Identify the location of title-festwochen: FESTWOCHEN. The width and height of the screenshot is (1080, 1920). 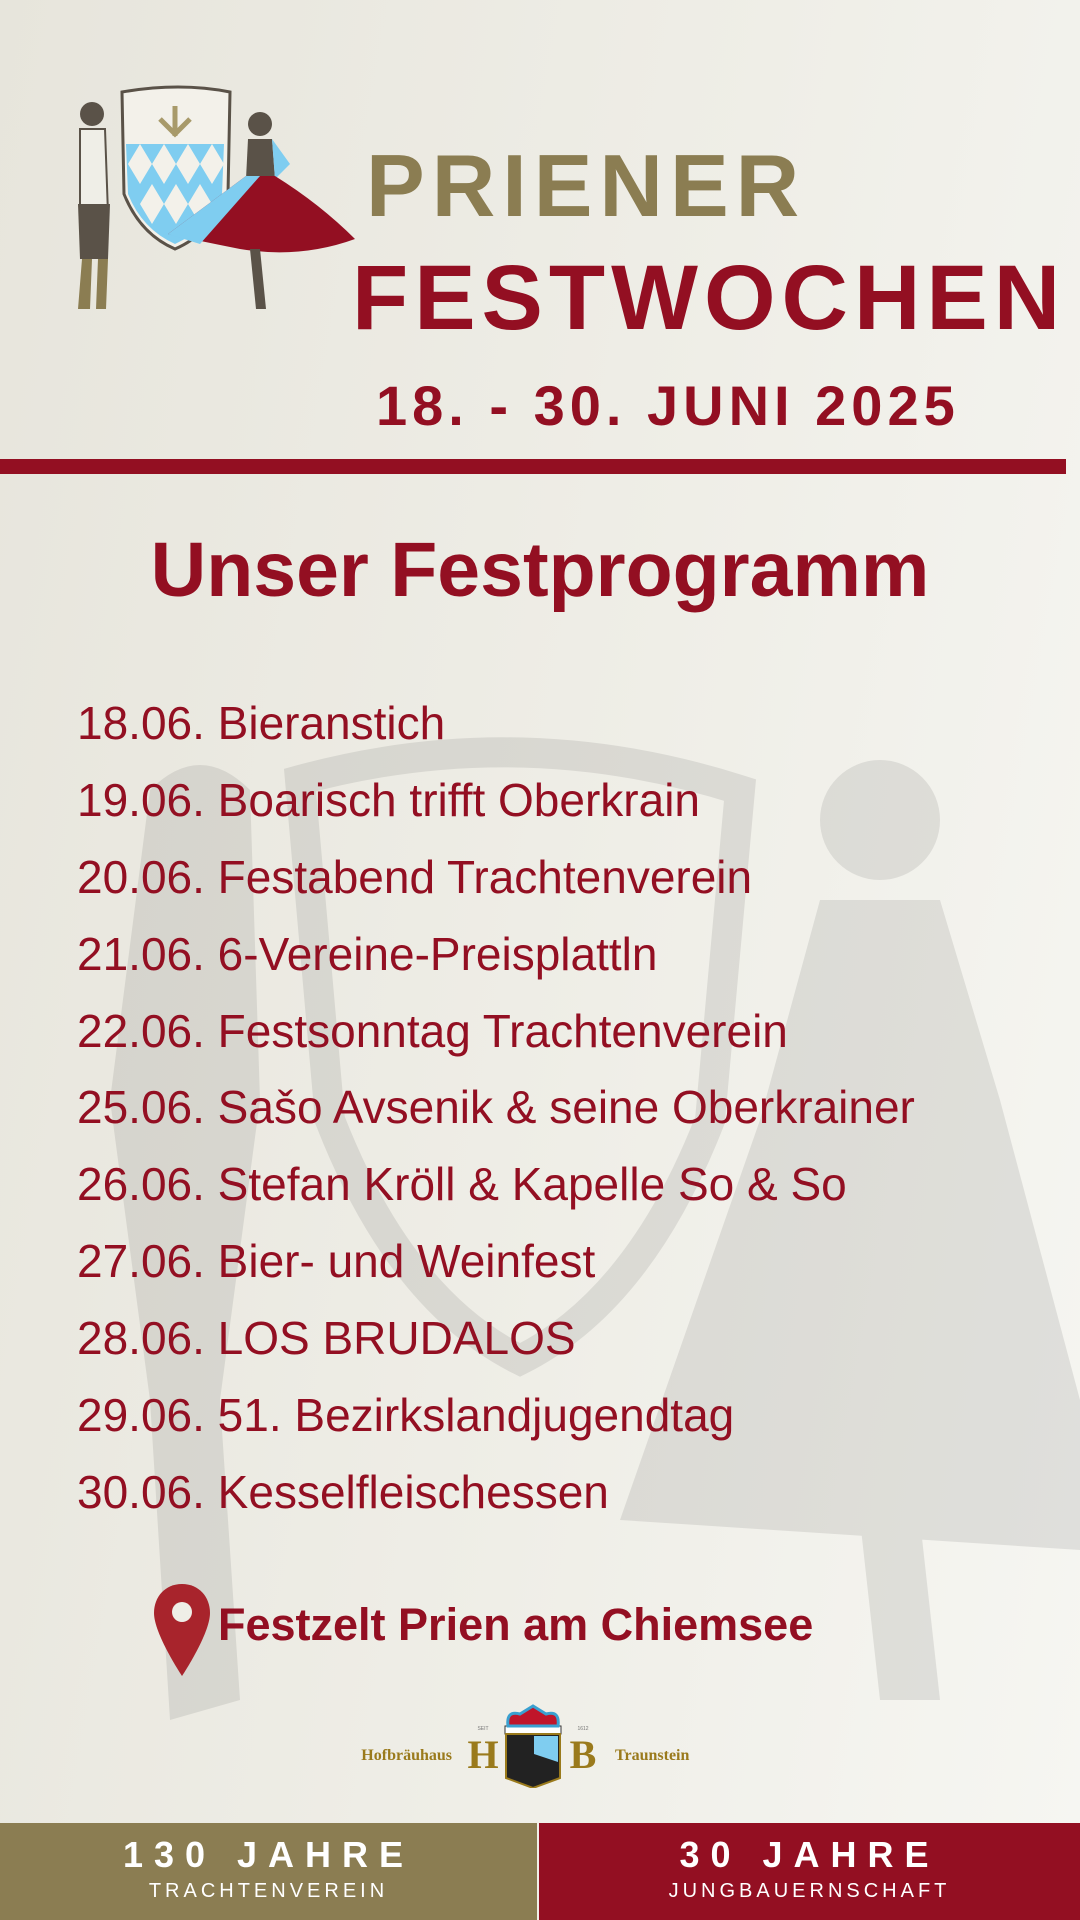
(709, 298).